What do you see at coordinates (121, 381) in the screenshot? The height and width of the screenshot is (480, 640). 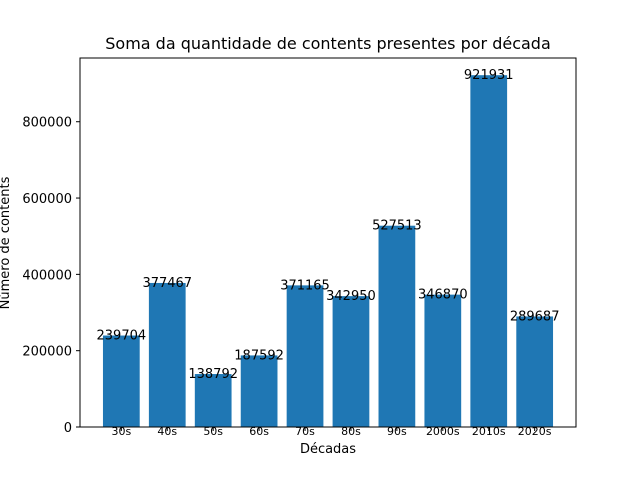 I see `bar-30s` at bounding box center [121, 381].